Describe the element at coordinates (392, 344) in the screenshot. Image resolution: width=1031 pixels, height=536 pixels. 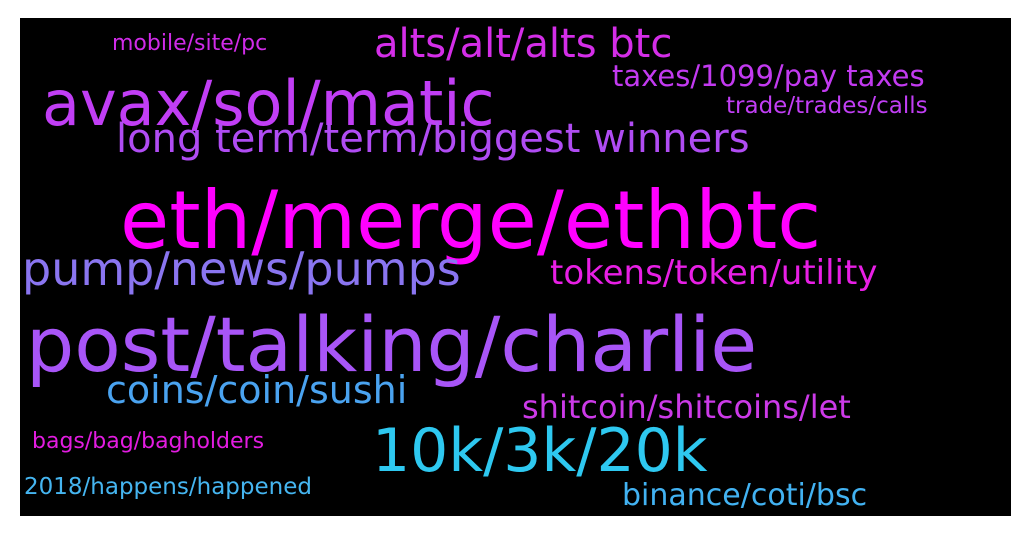
I see `word-post-talking-charlie: post/talking/charlie` at that location.